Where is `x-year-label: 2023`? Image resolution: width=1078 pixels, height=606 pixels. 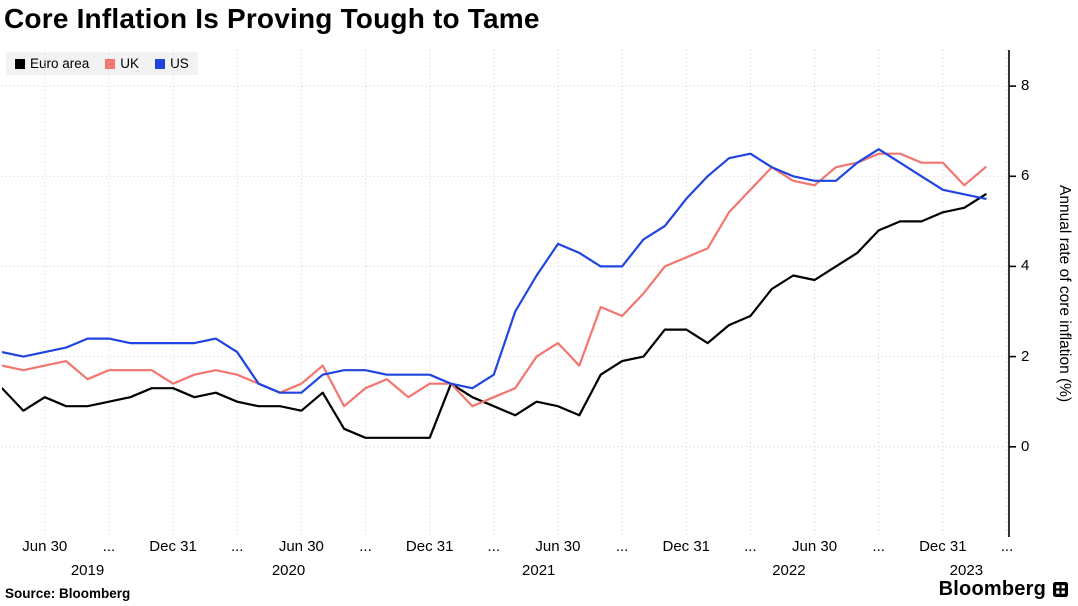
x-year-label: 2023 is located at coordinates (966, 570).